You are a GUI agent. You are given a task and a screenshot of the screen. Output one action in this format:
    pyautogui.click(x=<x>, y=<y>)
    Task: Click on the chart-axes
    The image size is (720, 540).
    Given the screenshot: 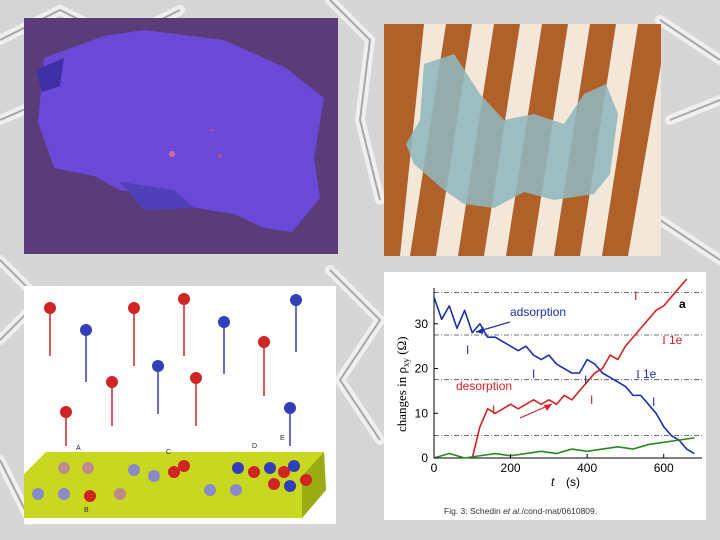 What is the action you would take?
    pyautogui.click(x=567, y=373)
    